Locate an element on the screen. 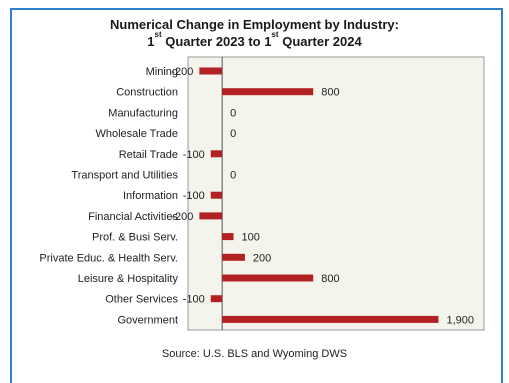  chart-source: Source: U.S. BLS and Wyoming DWS is located at coordinates (254, 354).